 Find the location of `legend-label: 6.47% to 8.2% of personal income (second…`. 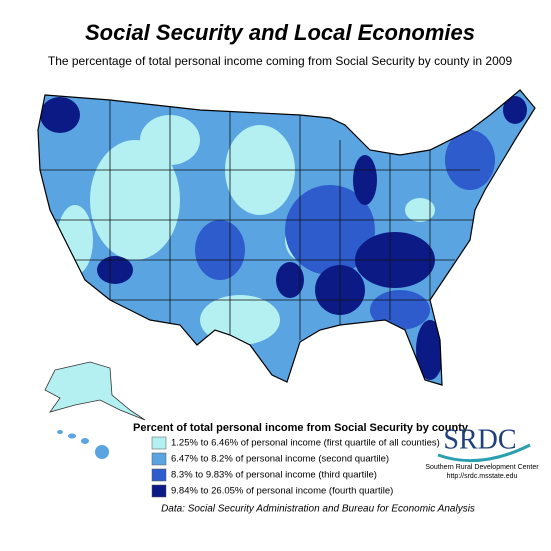

legend-label: 6.47% to 8.2% of personal income (second… is located at coordinates (280, 459).